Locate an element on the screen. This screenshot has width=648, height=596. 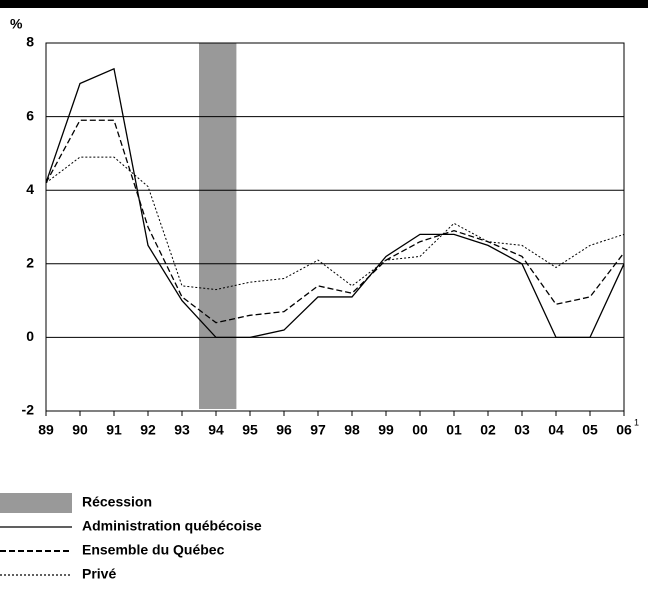
y-tick-label: -2 is located at coordinates (28, 410).